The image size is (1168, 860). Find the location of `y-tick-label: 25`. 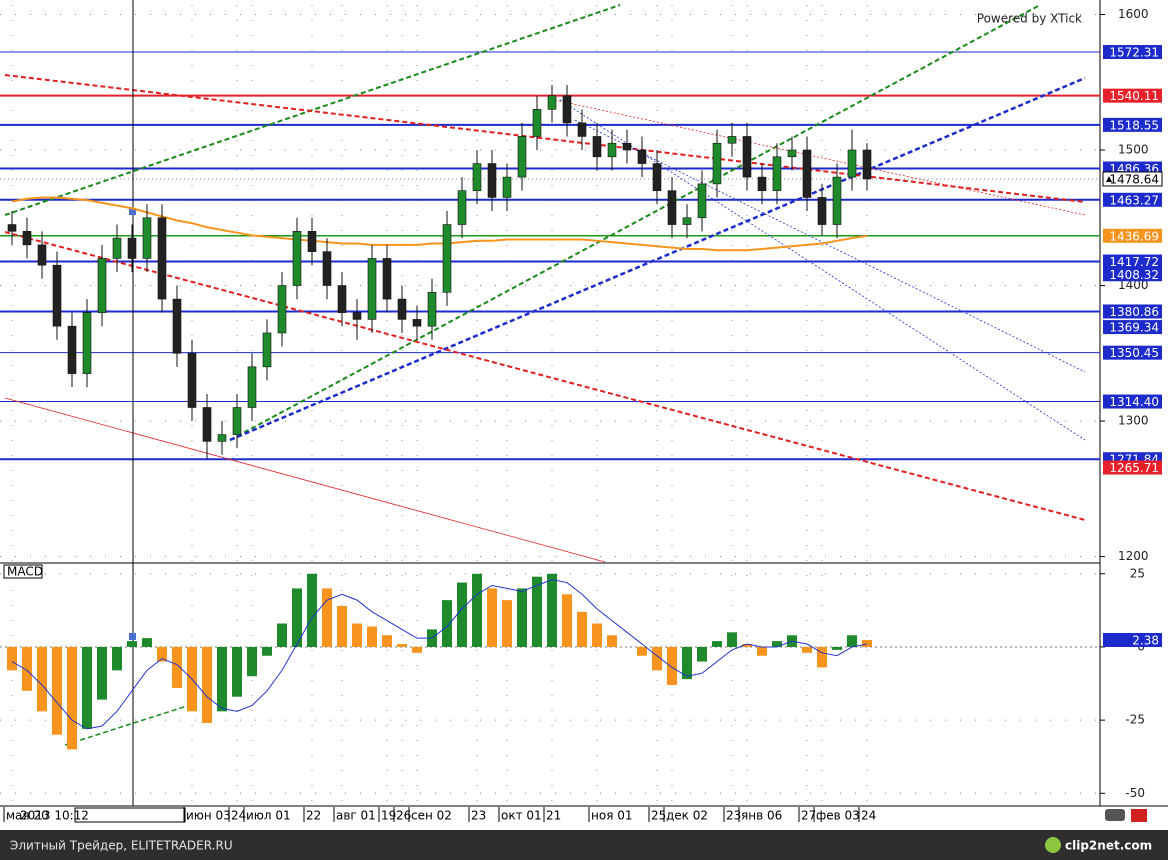

y-tick-label: 25 is located at coordinates (1137, 573).